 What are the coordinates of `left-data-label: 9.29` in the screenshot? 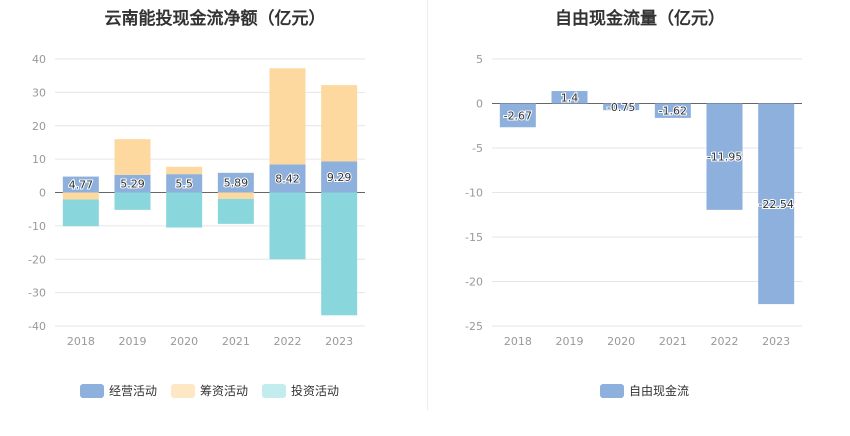 It's located at (339, 177).